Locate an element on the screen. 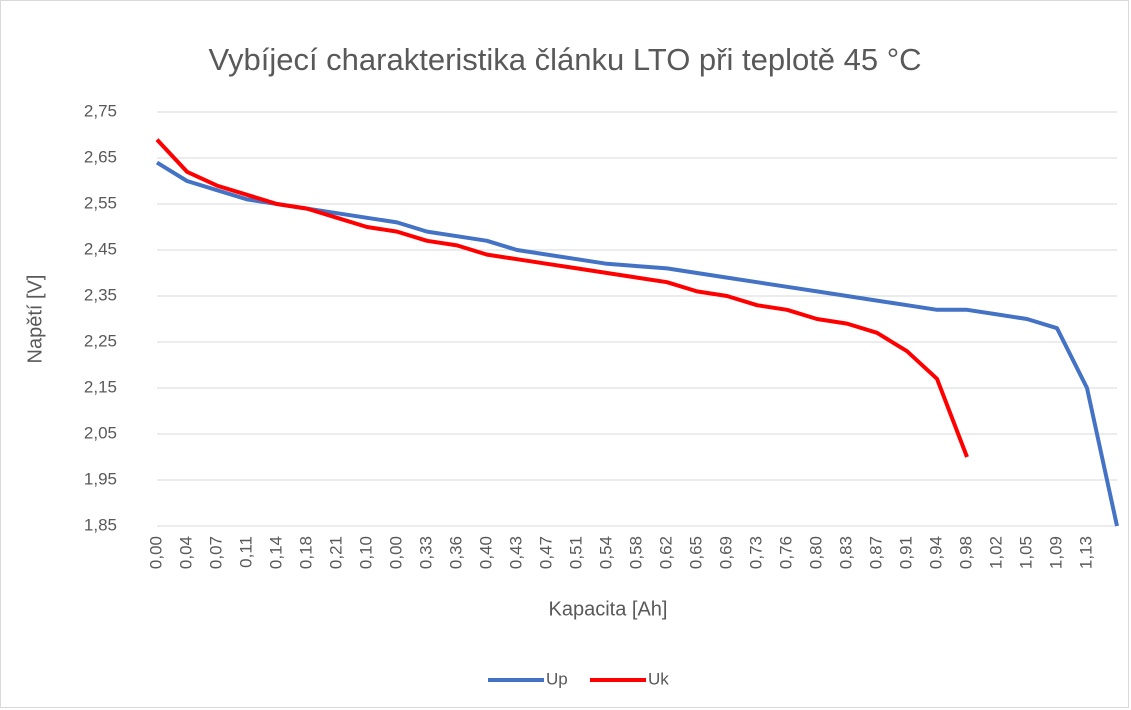 The image size is (1131, 710). x-tick-label: 0,18 is located at coordinates (305, 552).